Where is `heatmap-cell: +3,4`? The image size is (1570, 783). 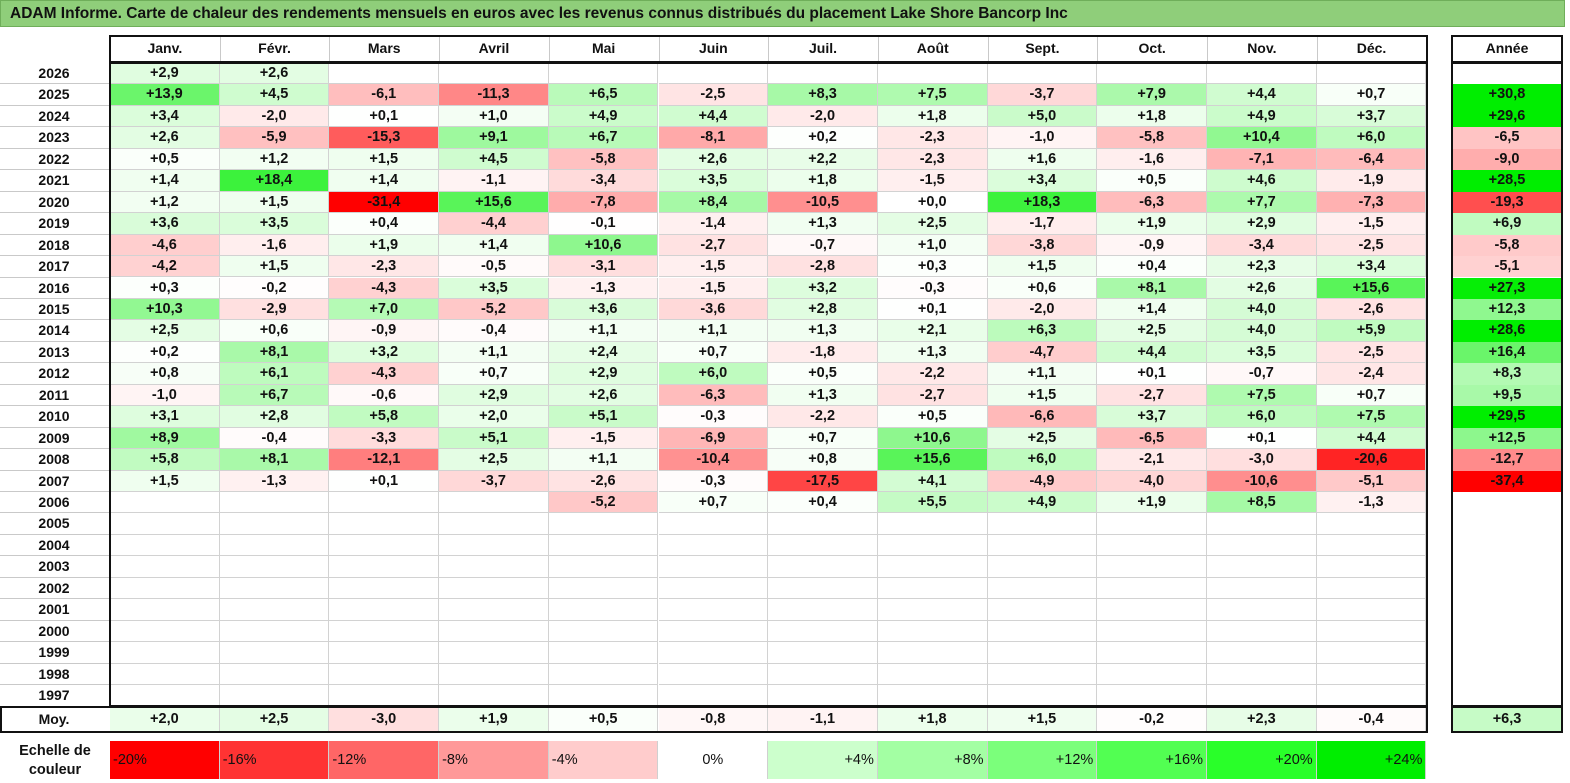
heatmap-cell: +3,4 is located at coordinates (165, 116).